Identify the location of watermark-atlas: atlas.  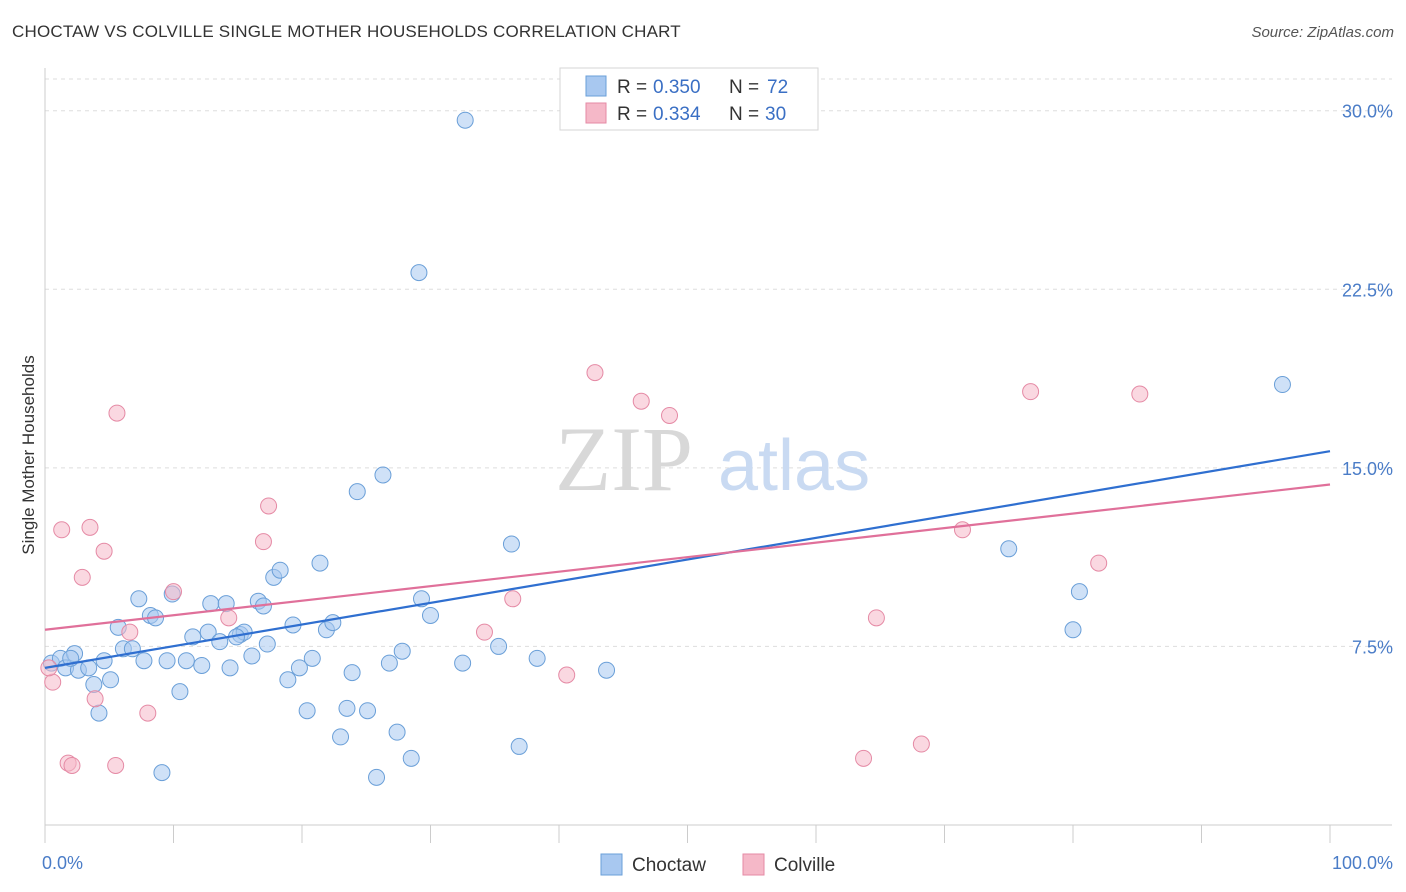
(794, 466).